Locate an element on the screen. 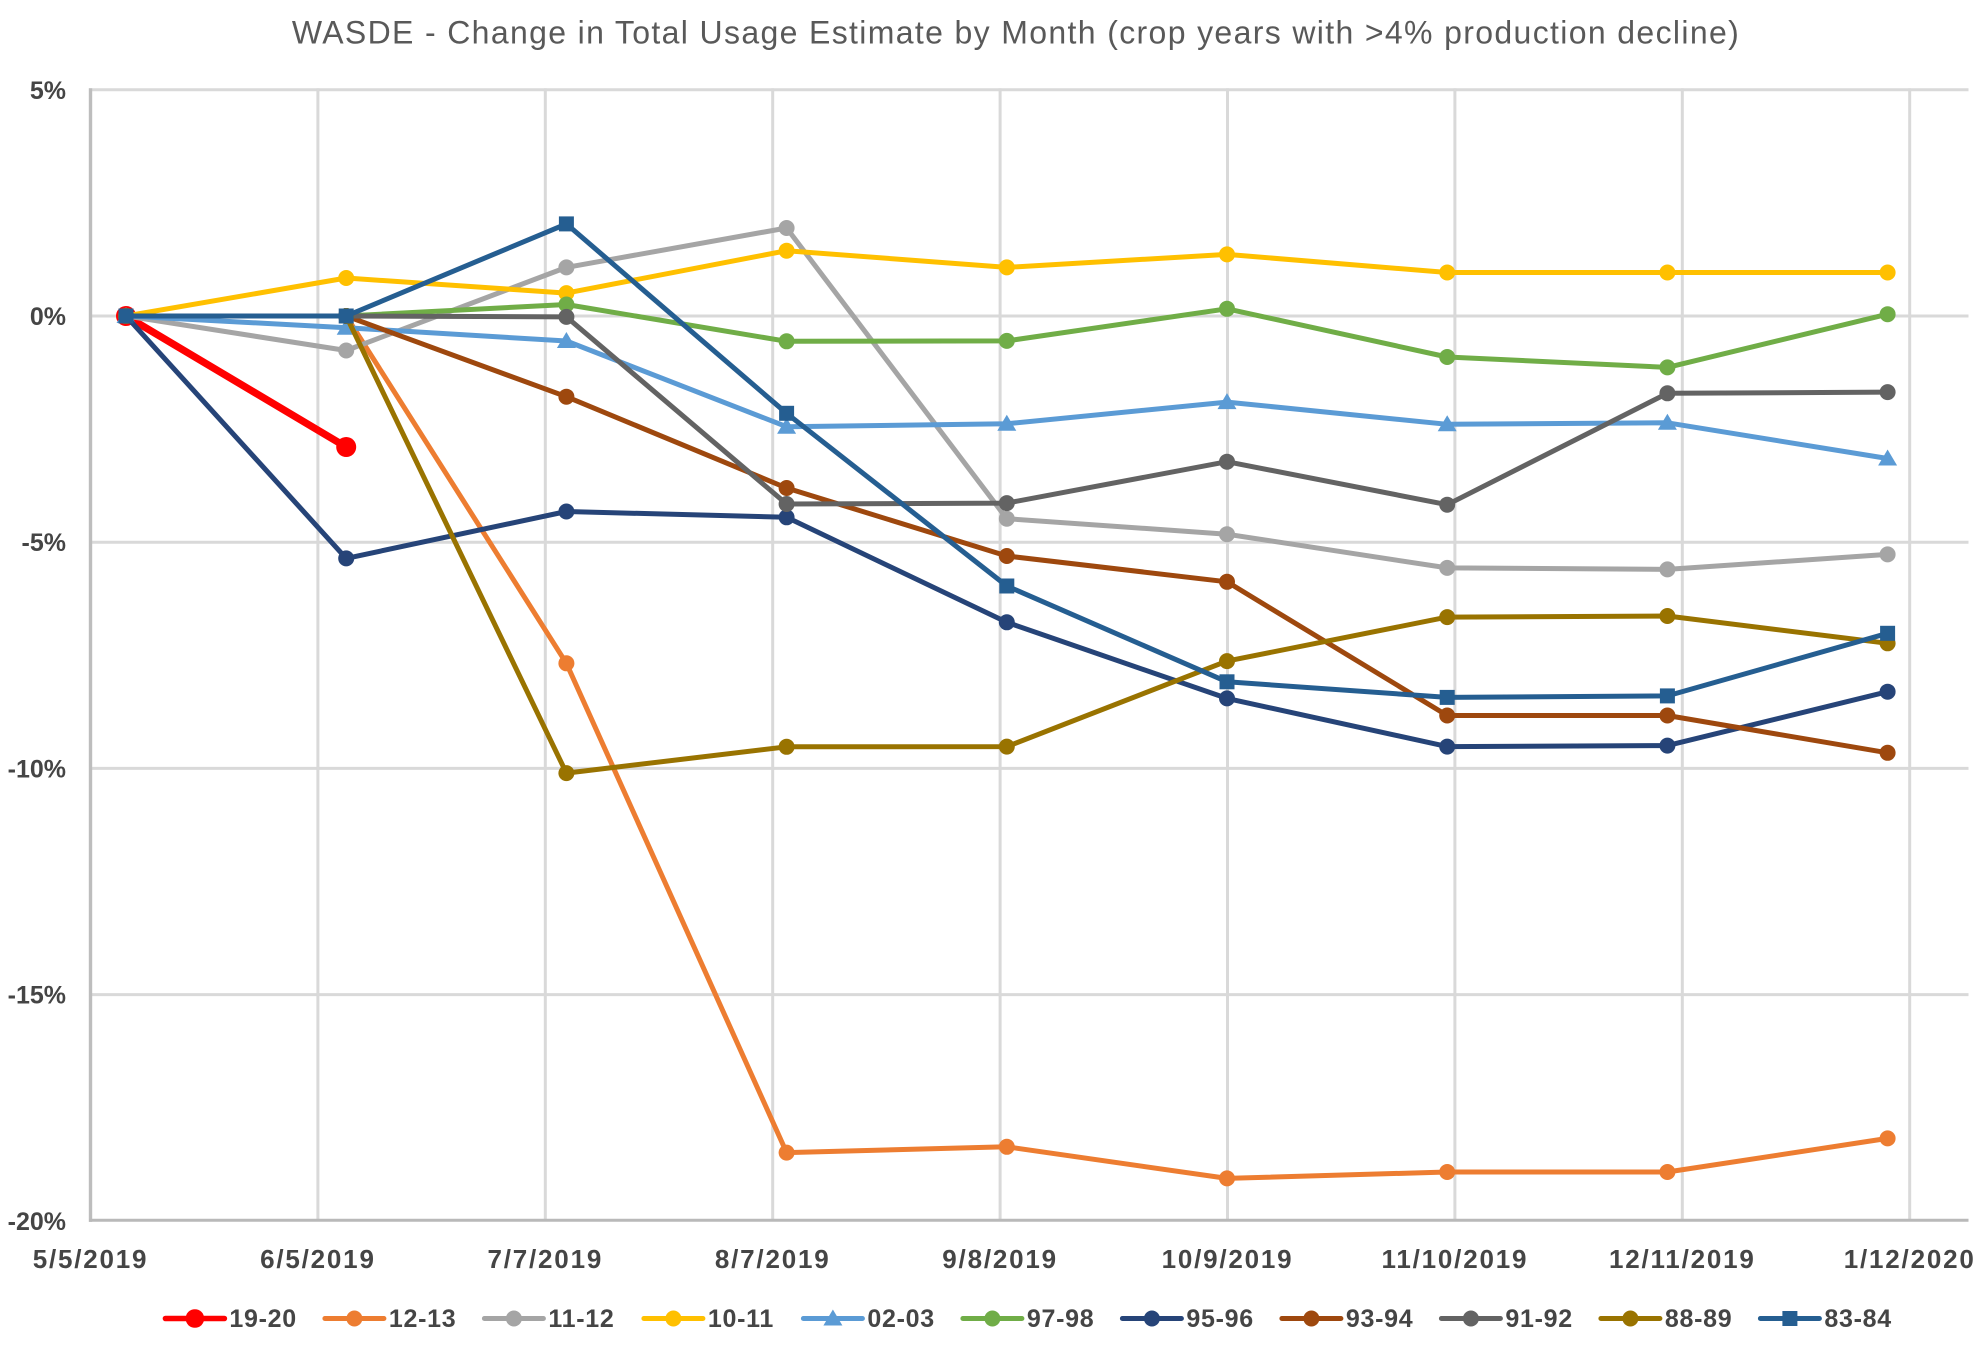 The height and width of the screenshot is (1350, 1975). svg-text: 5% is located at coordinates (48, 91).